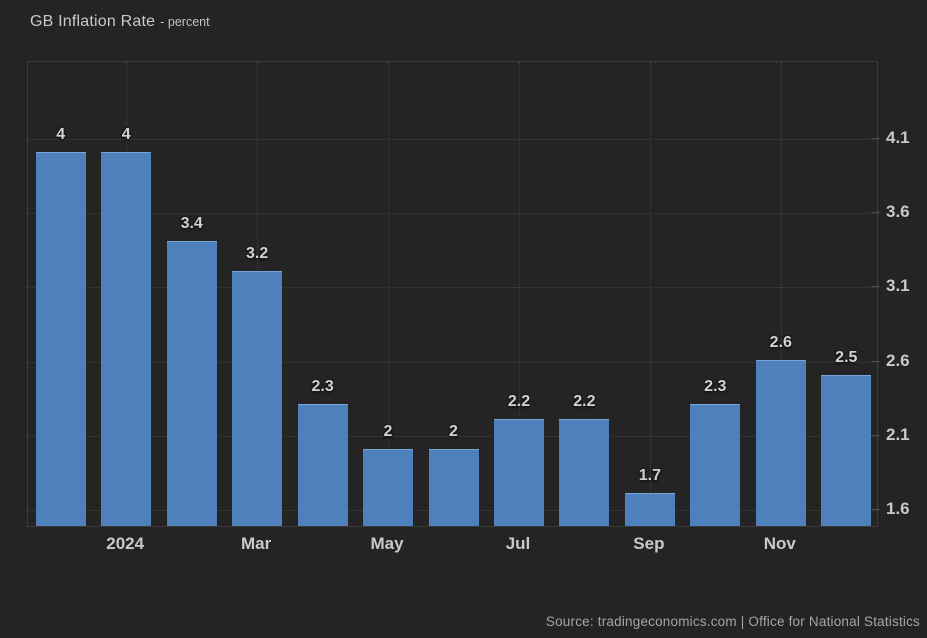  Describe the element at coordinates (898, 137) in the screenshot. I see `y-tick-label: 4.1` at that location.